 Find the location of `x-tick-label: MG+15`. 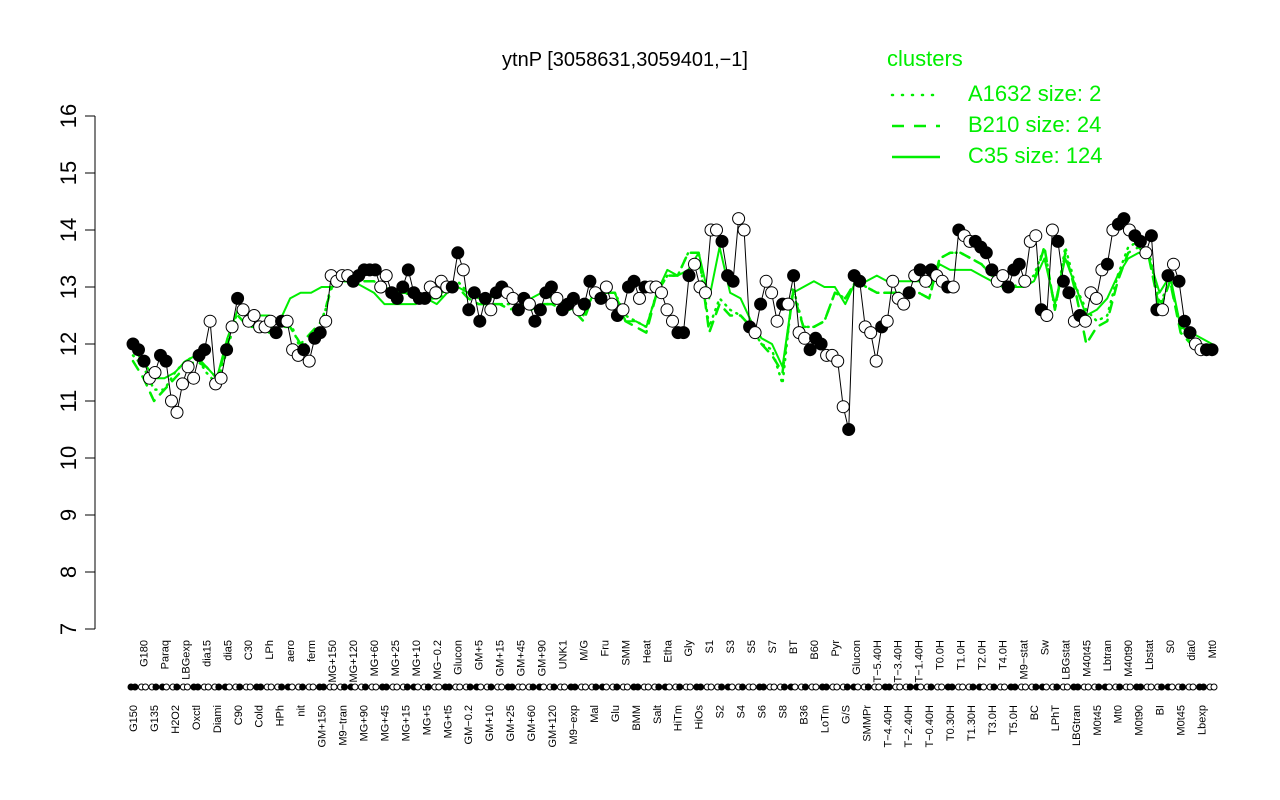

x-tick-label: MG+15 is located at coordinates (406, 723).